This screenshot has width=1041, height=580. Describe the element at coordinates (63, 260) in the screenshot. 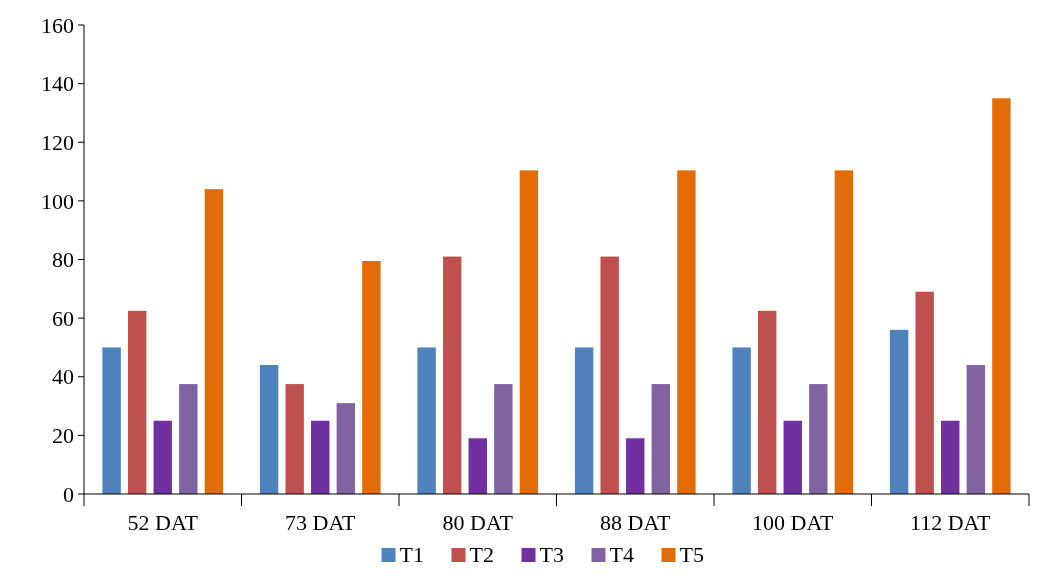

I see `y-tick-label: 80` at that location.